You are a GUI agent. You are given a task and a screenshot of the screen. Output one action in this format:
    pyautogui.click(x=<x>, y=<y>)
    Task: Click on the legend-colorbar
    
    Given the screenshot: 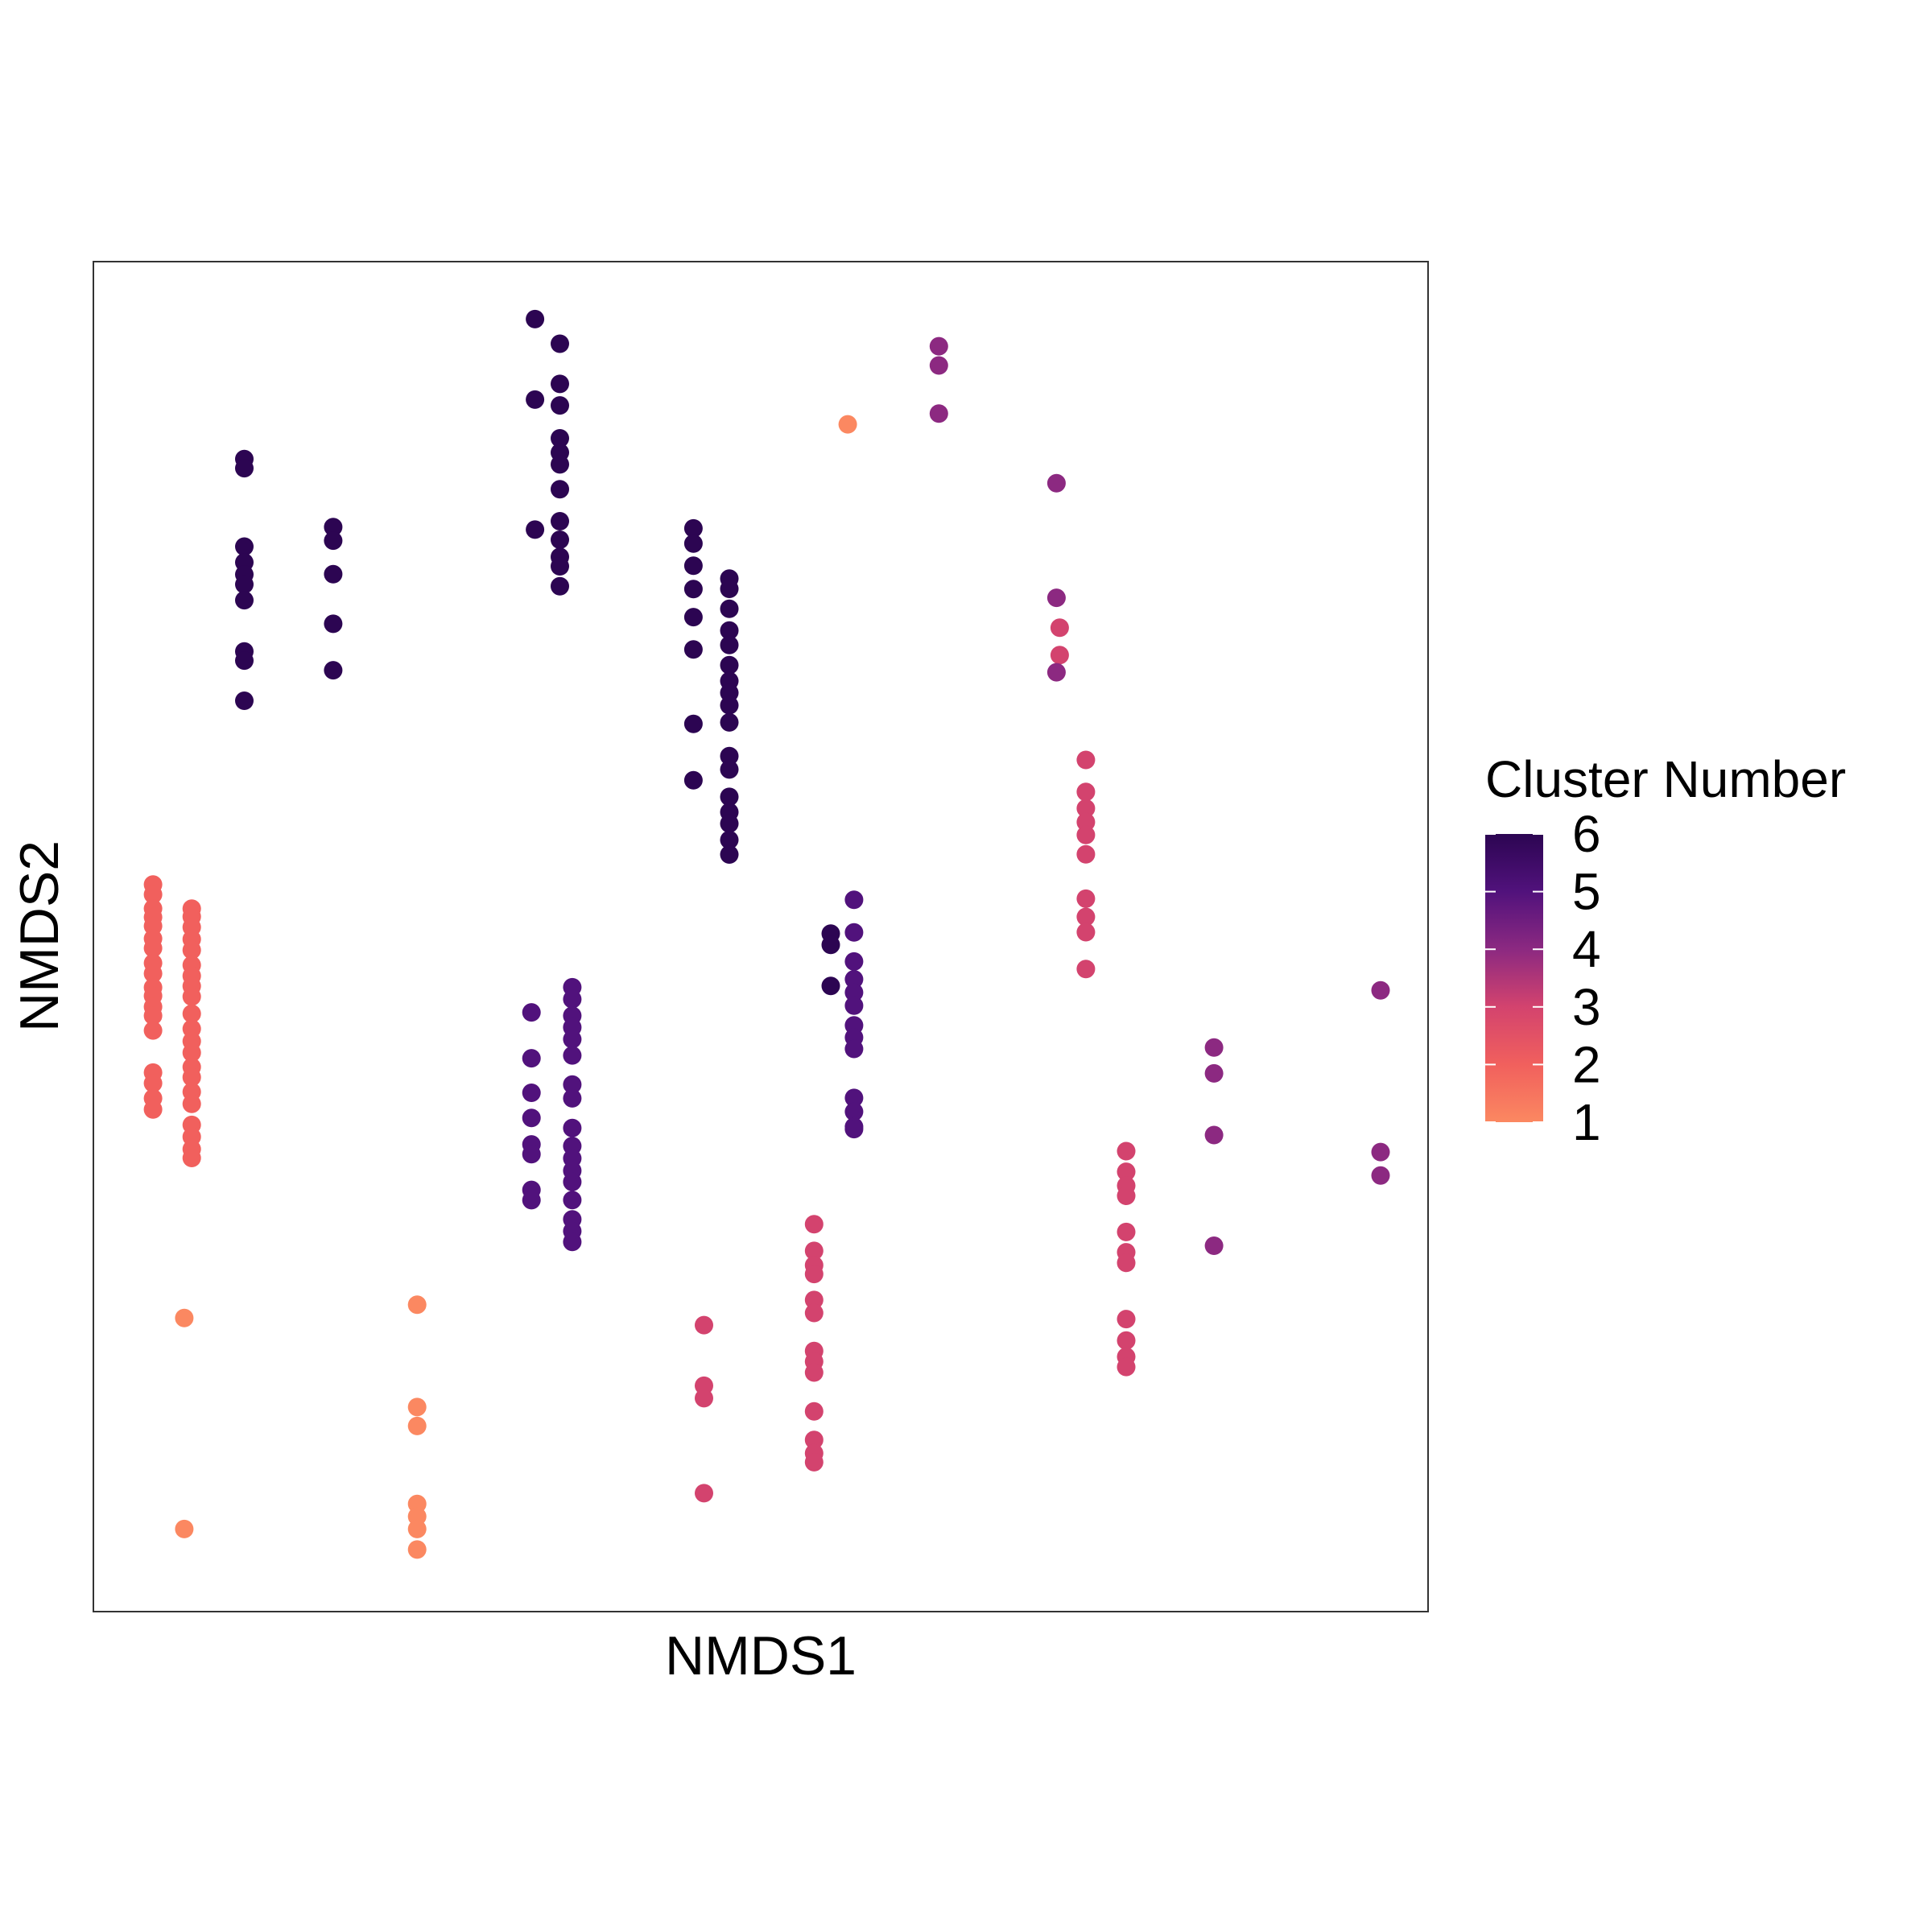 What is the action you would take?
    pyautogui.click(x=1514, y=978)
    